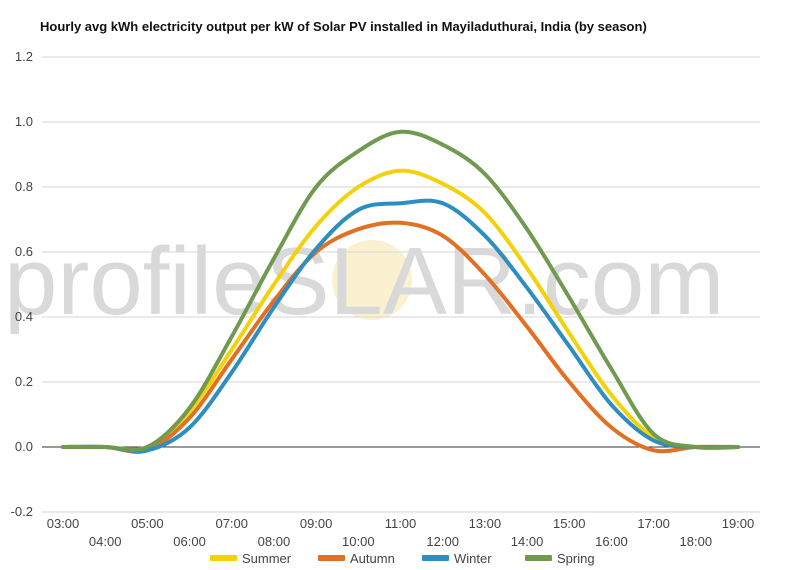 The image size is (800, 570). What do you see at coordinates (442, 541) in the screenshot?
I see `x-tick-label: 12:00` at bounding box center [442, 541].